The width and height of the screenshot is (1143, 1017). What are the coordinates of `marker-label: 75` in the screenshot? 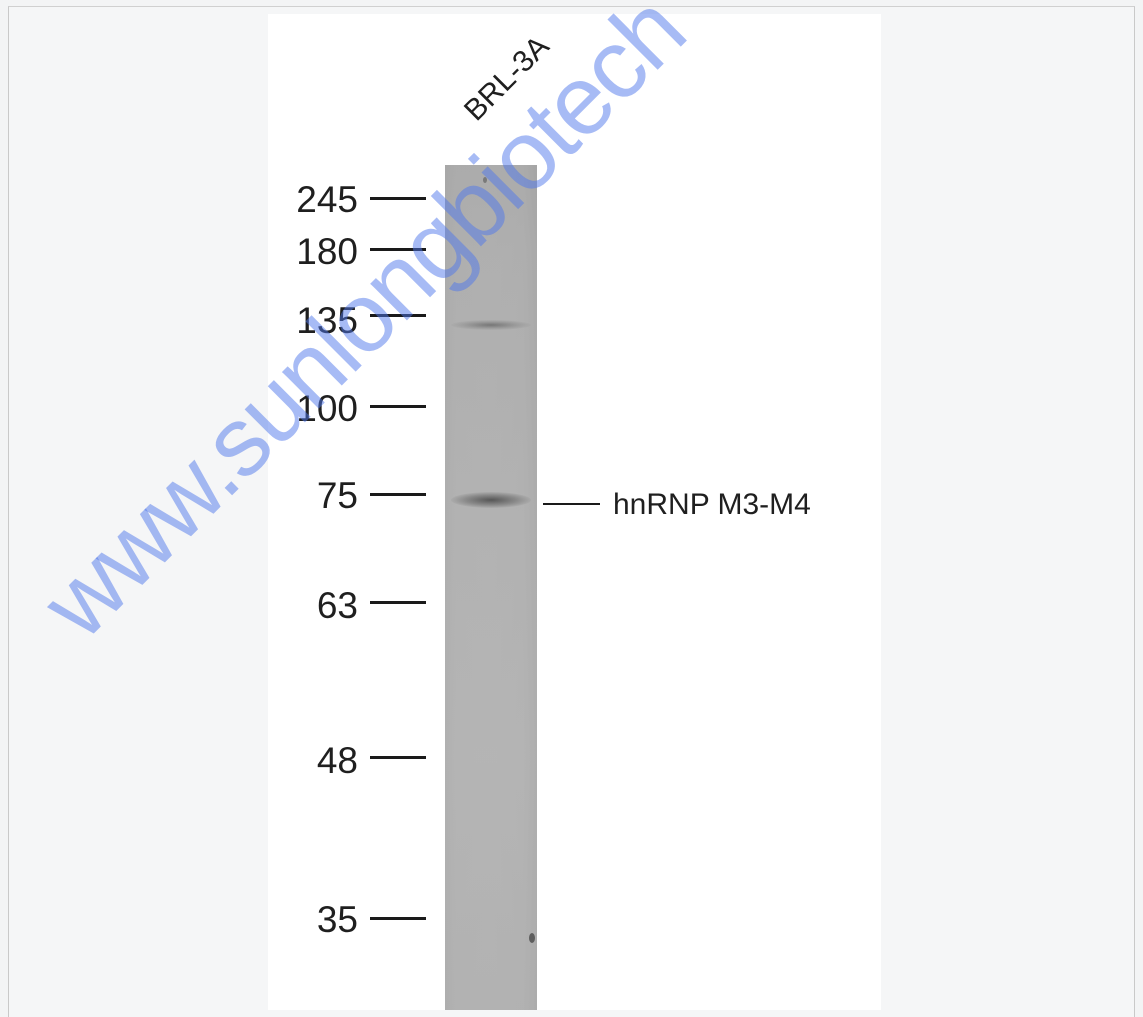 It's located at (337, 495).